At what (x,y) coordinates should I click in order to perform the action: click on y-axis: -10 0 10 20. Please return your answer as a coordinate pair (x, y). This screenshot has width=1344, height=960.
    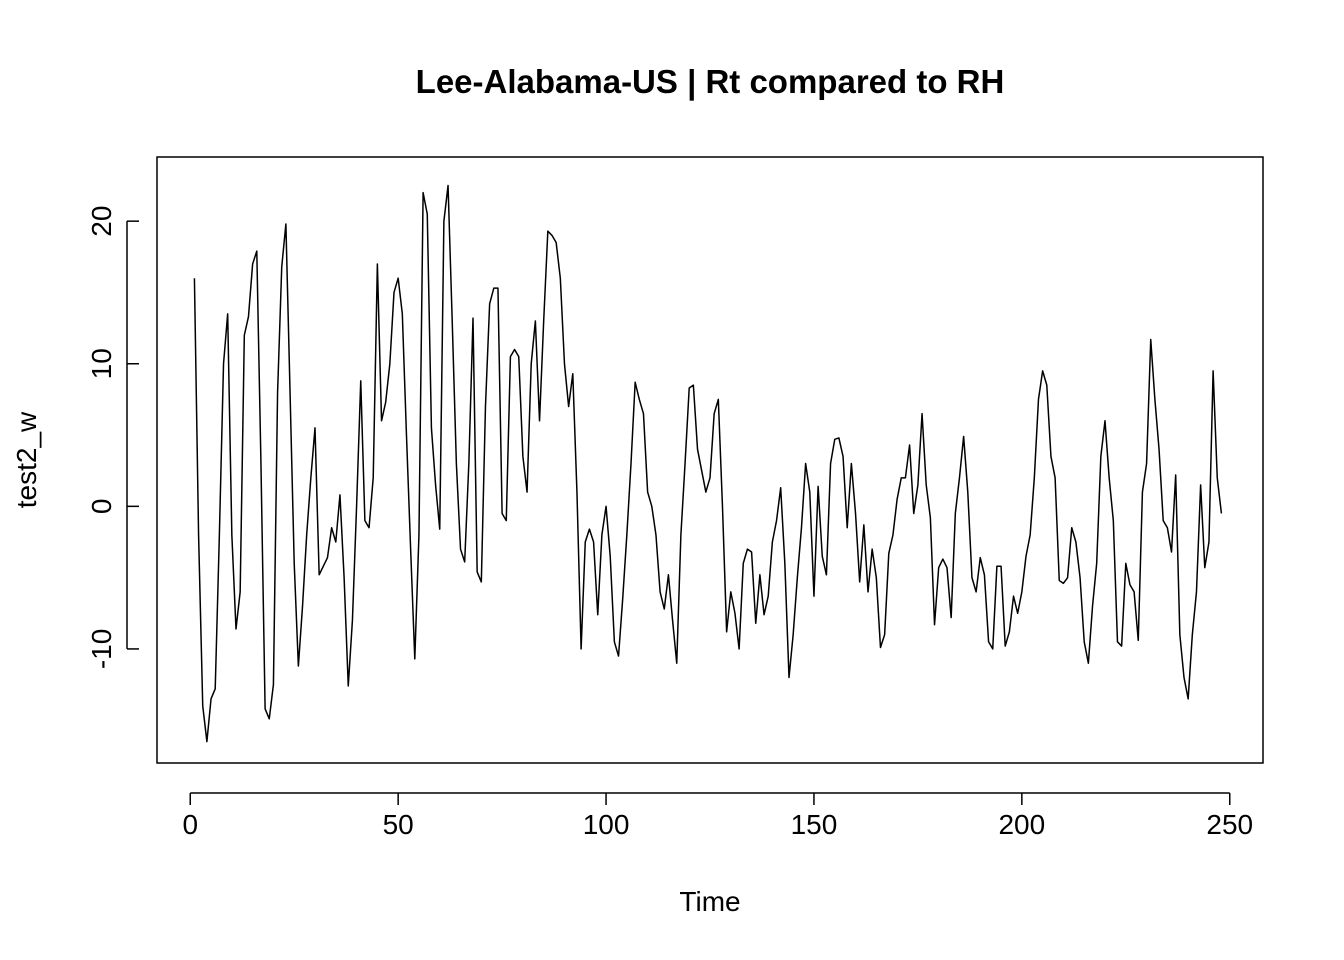
    Looking at the image, I should click on (112, 437).